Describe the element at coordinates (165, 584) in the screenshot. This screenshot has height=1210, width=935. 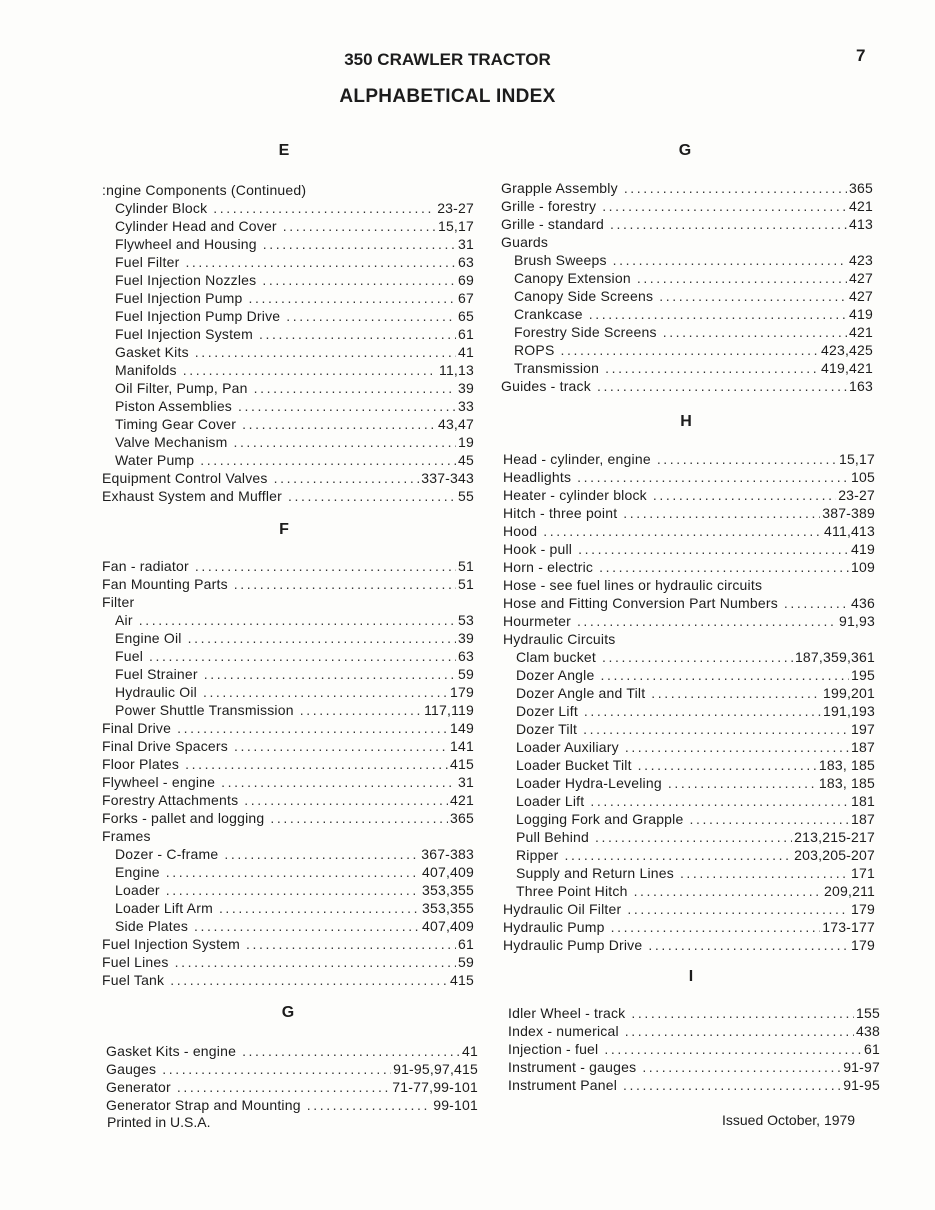
I see `entry-label: Fan Mounting Parts` at that location.